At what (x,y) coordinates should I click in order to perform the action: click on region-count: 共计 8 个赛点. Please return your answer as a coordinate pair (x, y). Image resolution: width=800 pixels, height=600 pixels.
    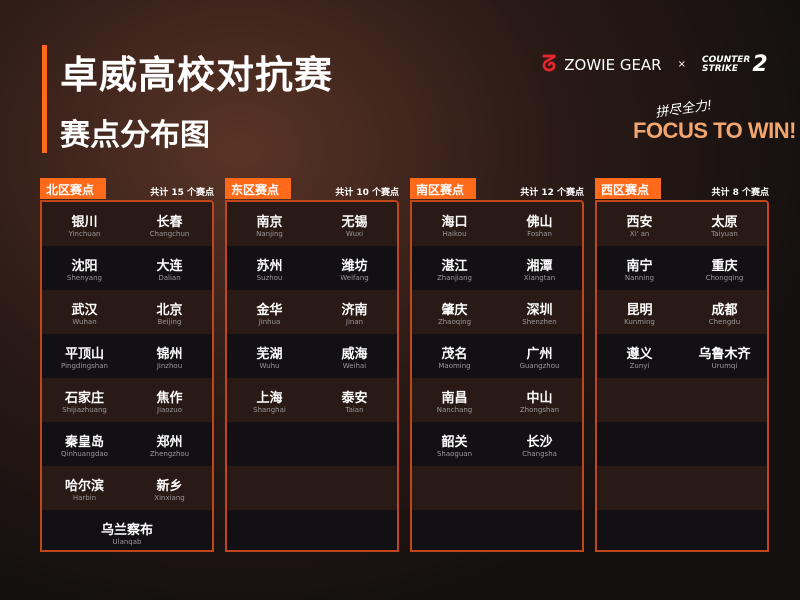
    Looking at the image, I should click on (740, 193).